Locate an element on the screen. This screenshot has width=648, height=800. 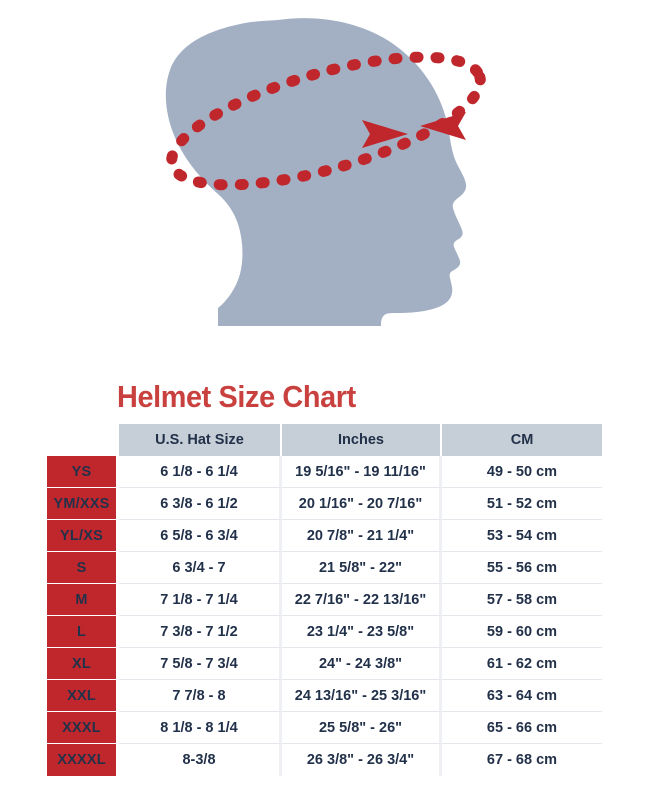
row-inches: 26 3/8" - 26 3/4" is located at coordinates (362, 760).